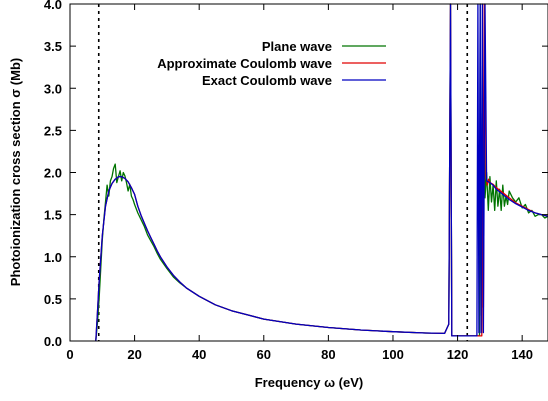 This screenshot has width=548, height=401. What do you see at coordinates (69, 354) in the screenshot?
I see `x-tick-label: 0` at bounding box center [69, 354].